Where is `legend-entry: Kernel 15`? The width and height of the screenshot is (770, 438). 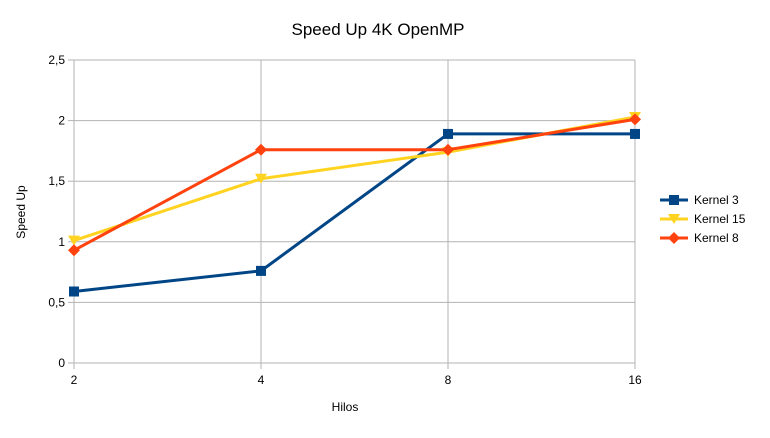
legend-entry: Kernel 15 is located at coordinates (703, 219).